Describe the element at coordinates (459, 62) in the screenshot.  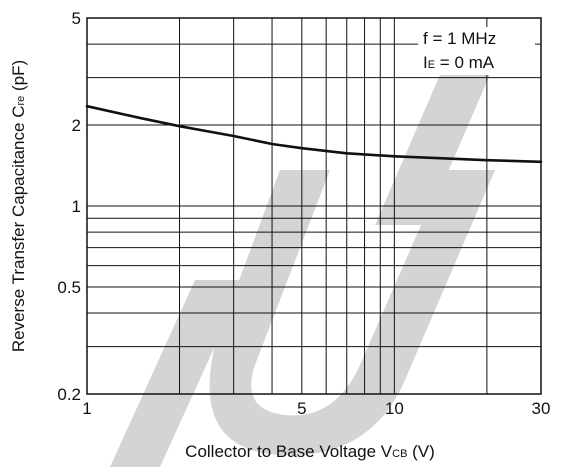
I see `annotation-emitter-current: IE = 0 mA` at that location.